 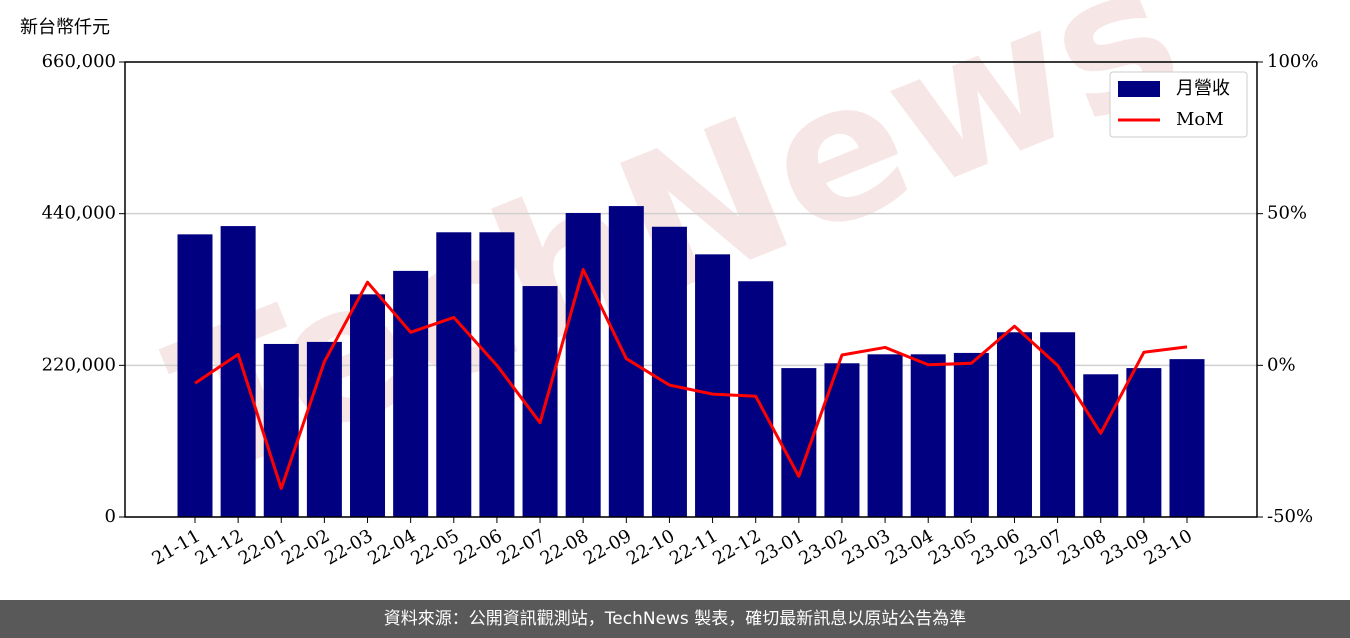 What do you see at coordinates (79, 61) in the screenshot?
I see `y-tick-label: 660,000` at bounding box center [79, 61].